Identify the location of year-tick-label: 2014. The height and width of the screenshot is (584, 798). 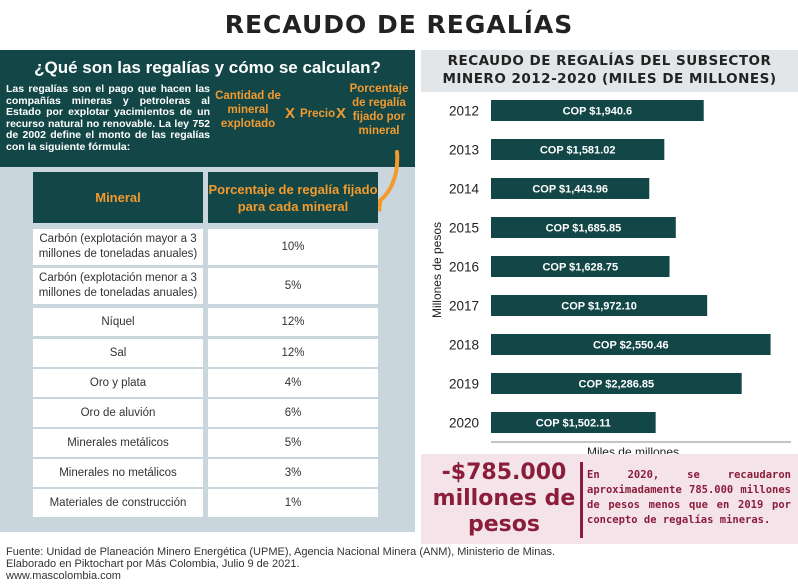
(464, 189).